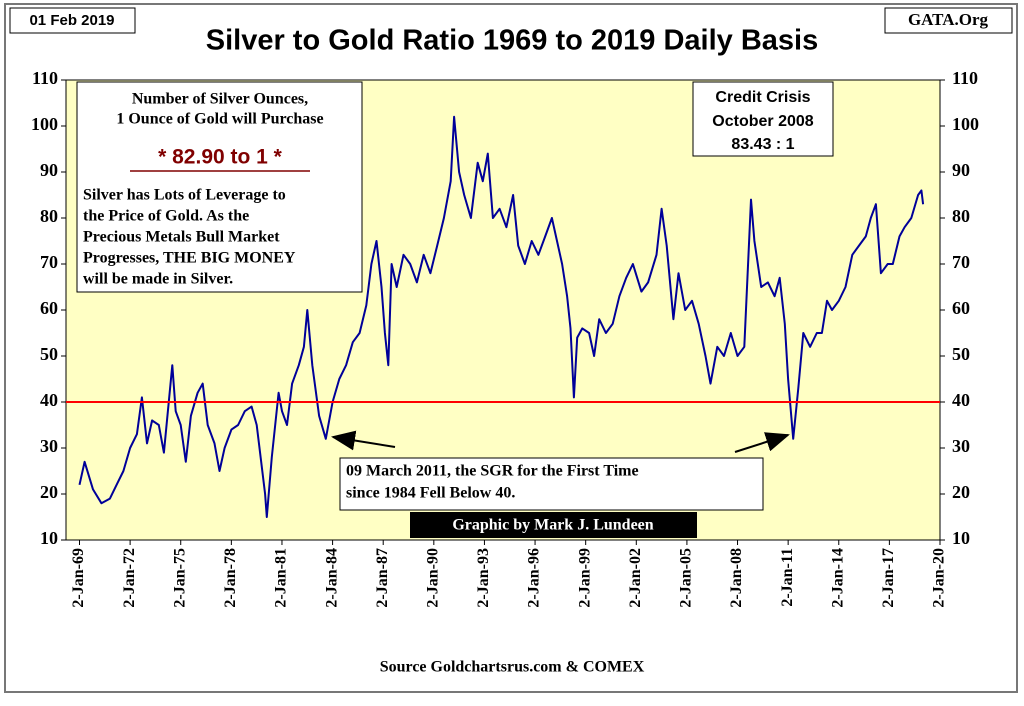 This screenshot has height=706, width=1024. Describe the element at coordinates (281, 578) in the screenshot. I see `x-tick-label: 2-Jan-81` at that location.